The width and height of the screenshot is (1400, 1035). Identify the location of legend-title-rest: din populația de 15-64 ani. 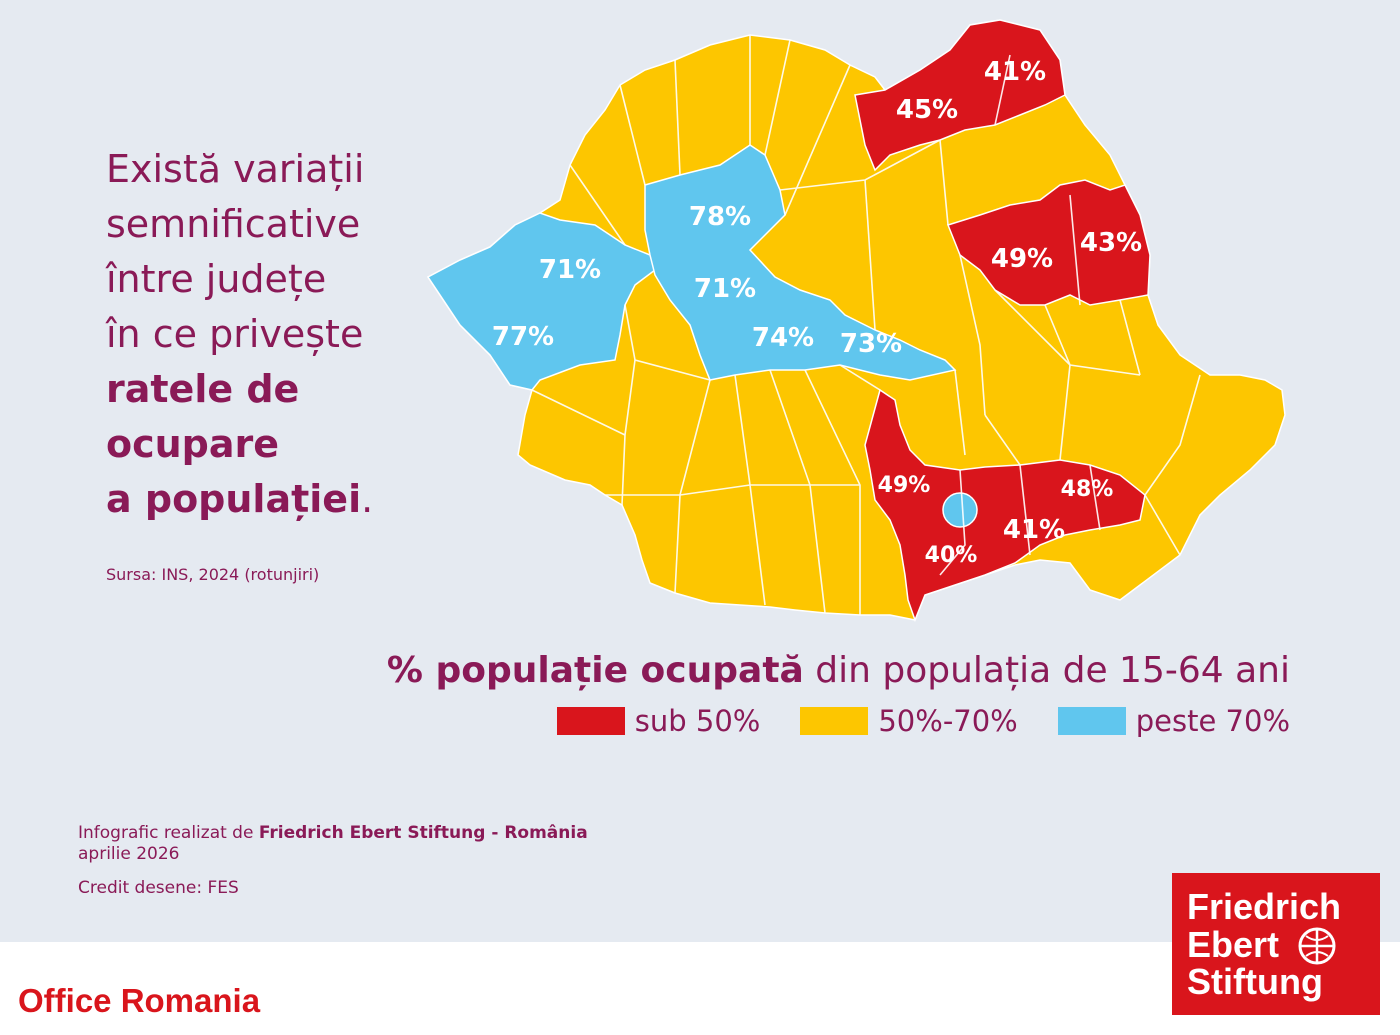
(1046, 670).